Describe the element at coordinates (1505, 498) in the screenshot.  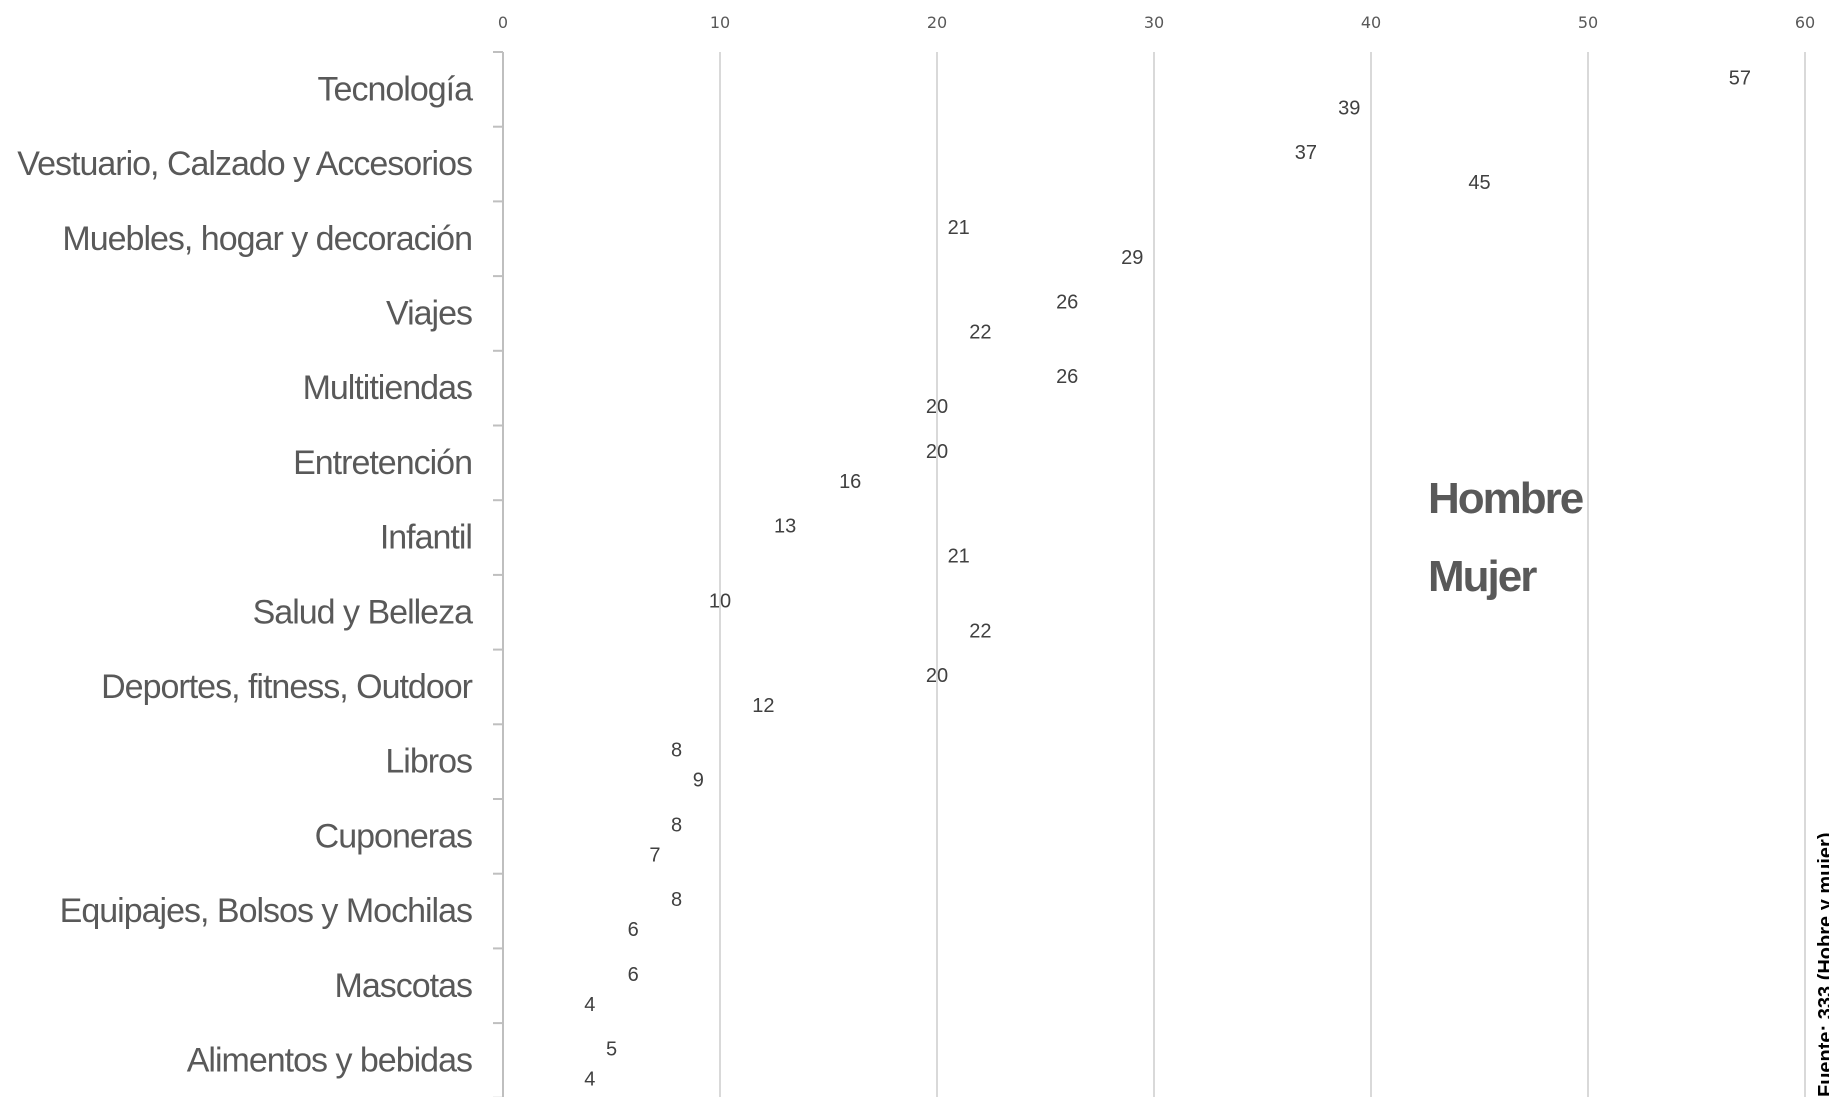
I see `legend-hombre: Hombre` at that location.